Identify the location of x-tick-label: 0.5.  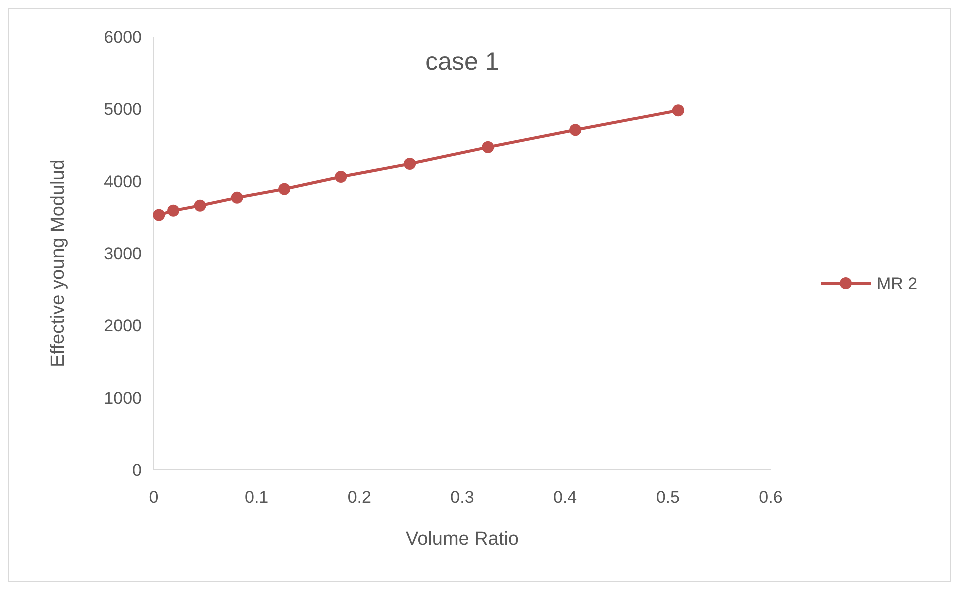
(668, 497).